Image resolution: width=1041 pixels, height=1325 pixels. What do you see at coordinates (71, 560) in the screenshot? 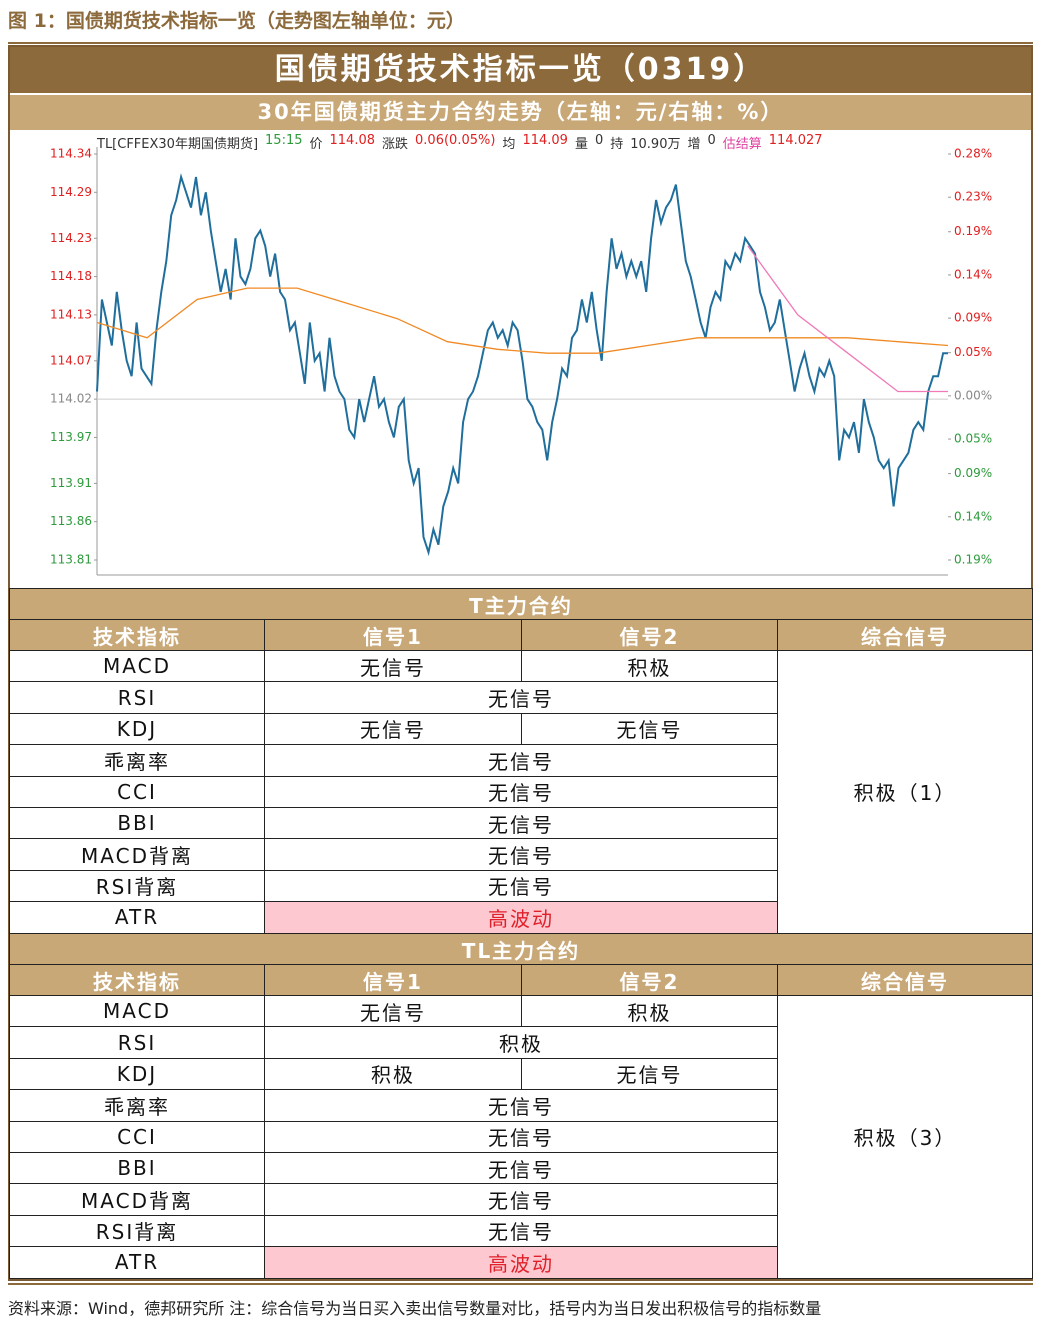
I see `y-tick-label: 113.81` at bounding box center [71, 560].